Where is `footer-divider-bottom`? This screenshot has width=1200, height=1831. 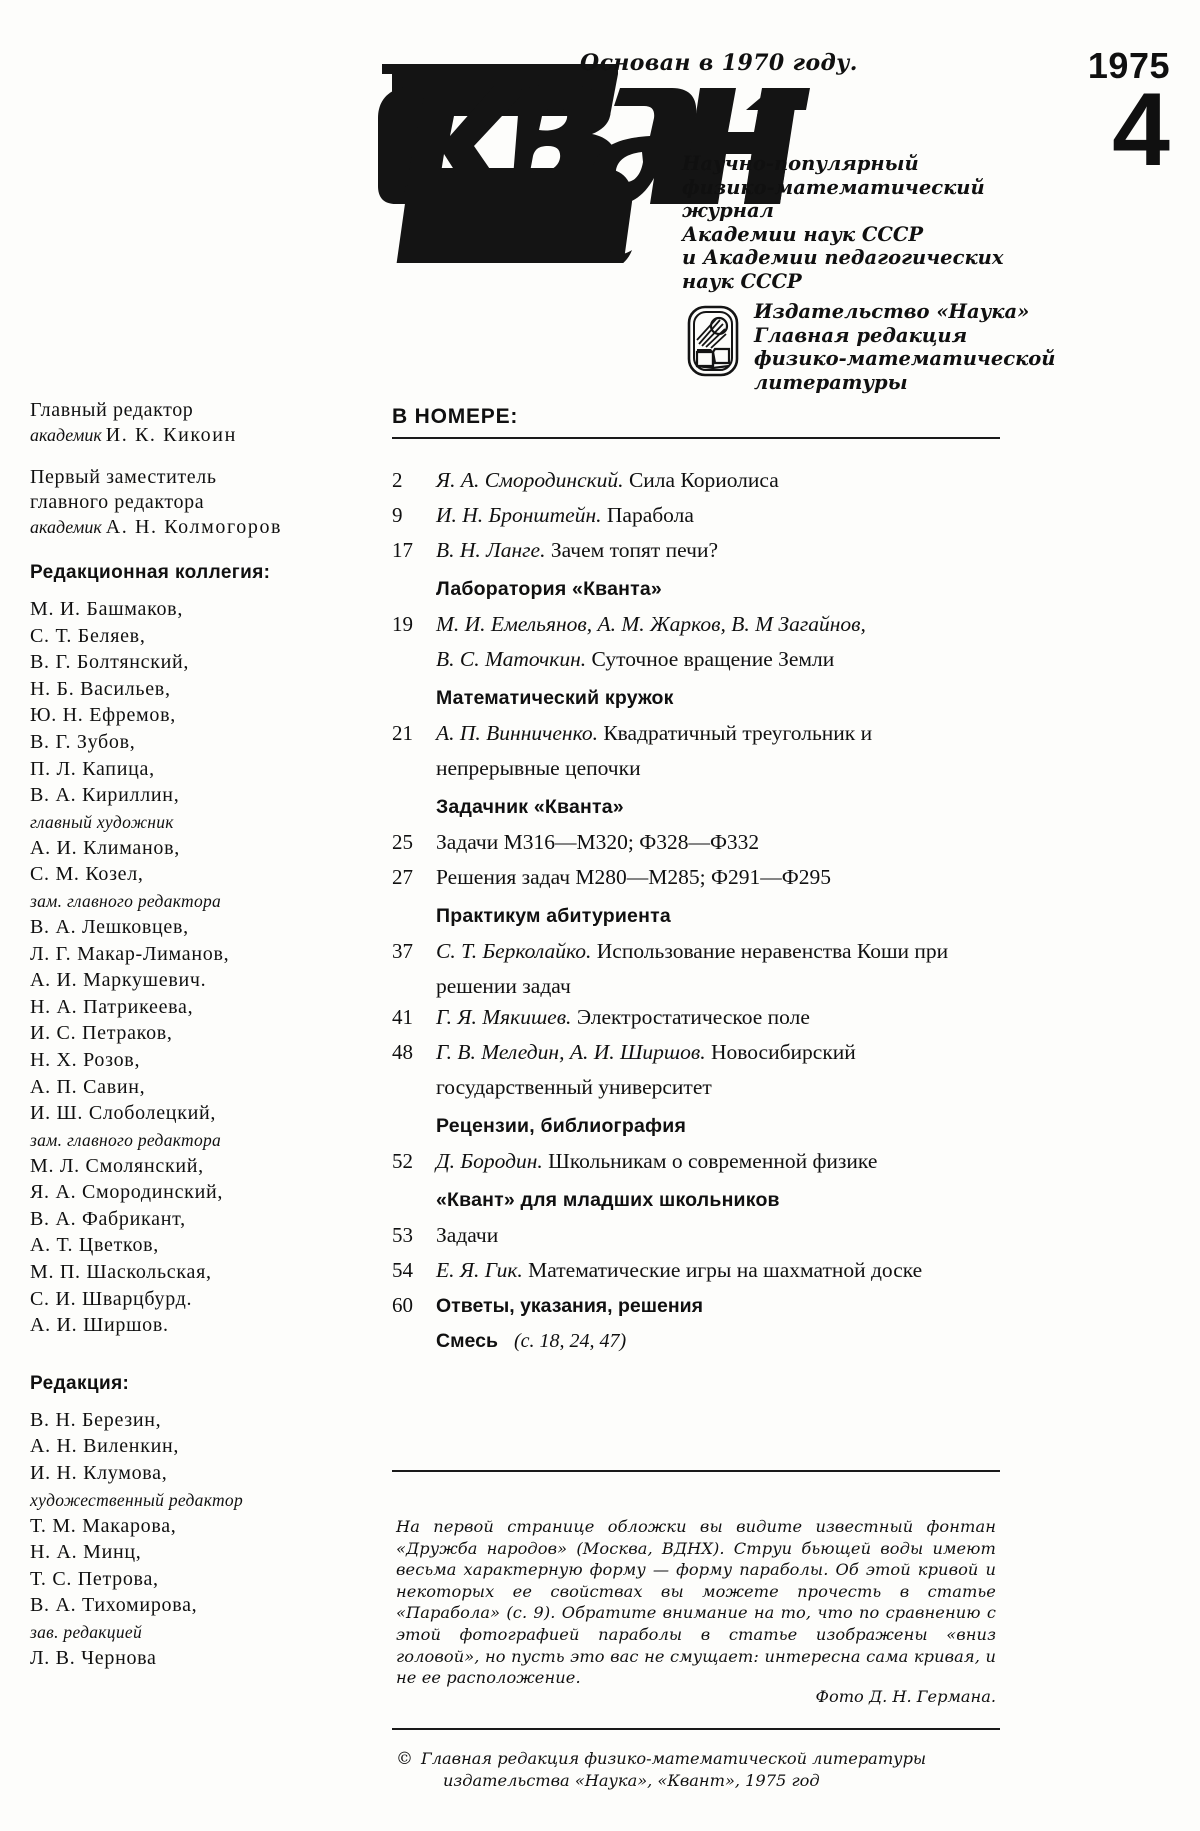 footer-divider-bottom is located at coordinates (696, 1729).